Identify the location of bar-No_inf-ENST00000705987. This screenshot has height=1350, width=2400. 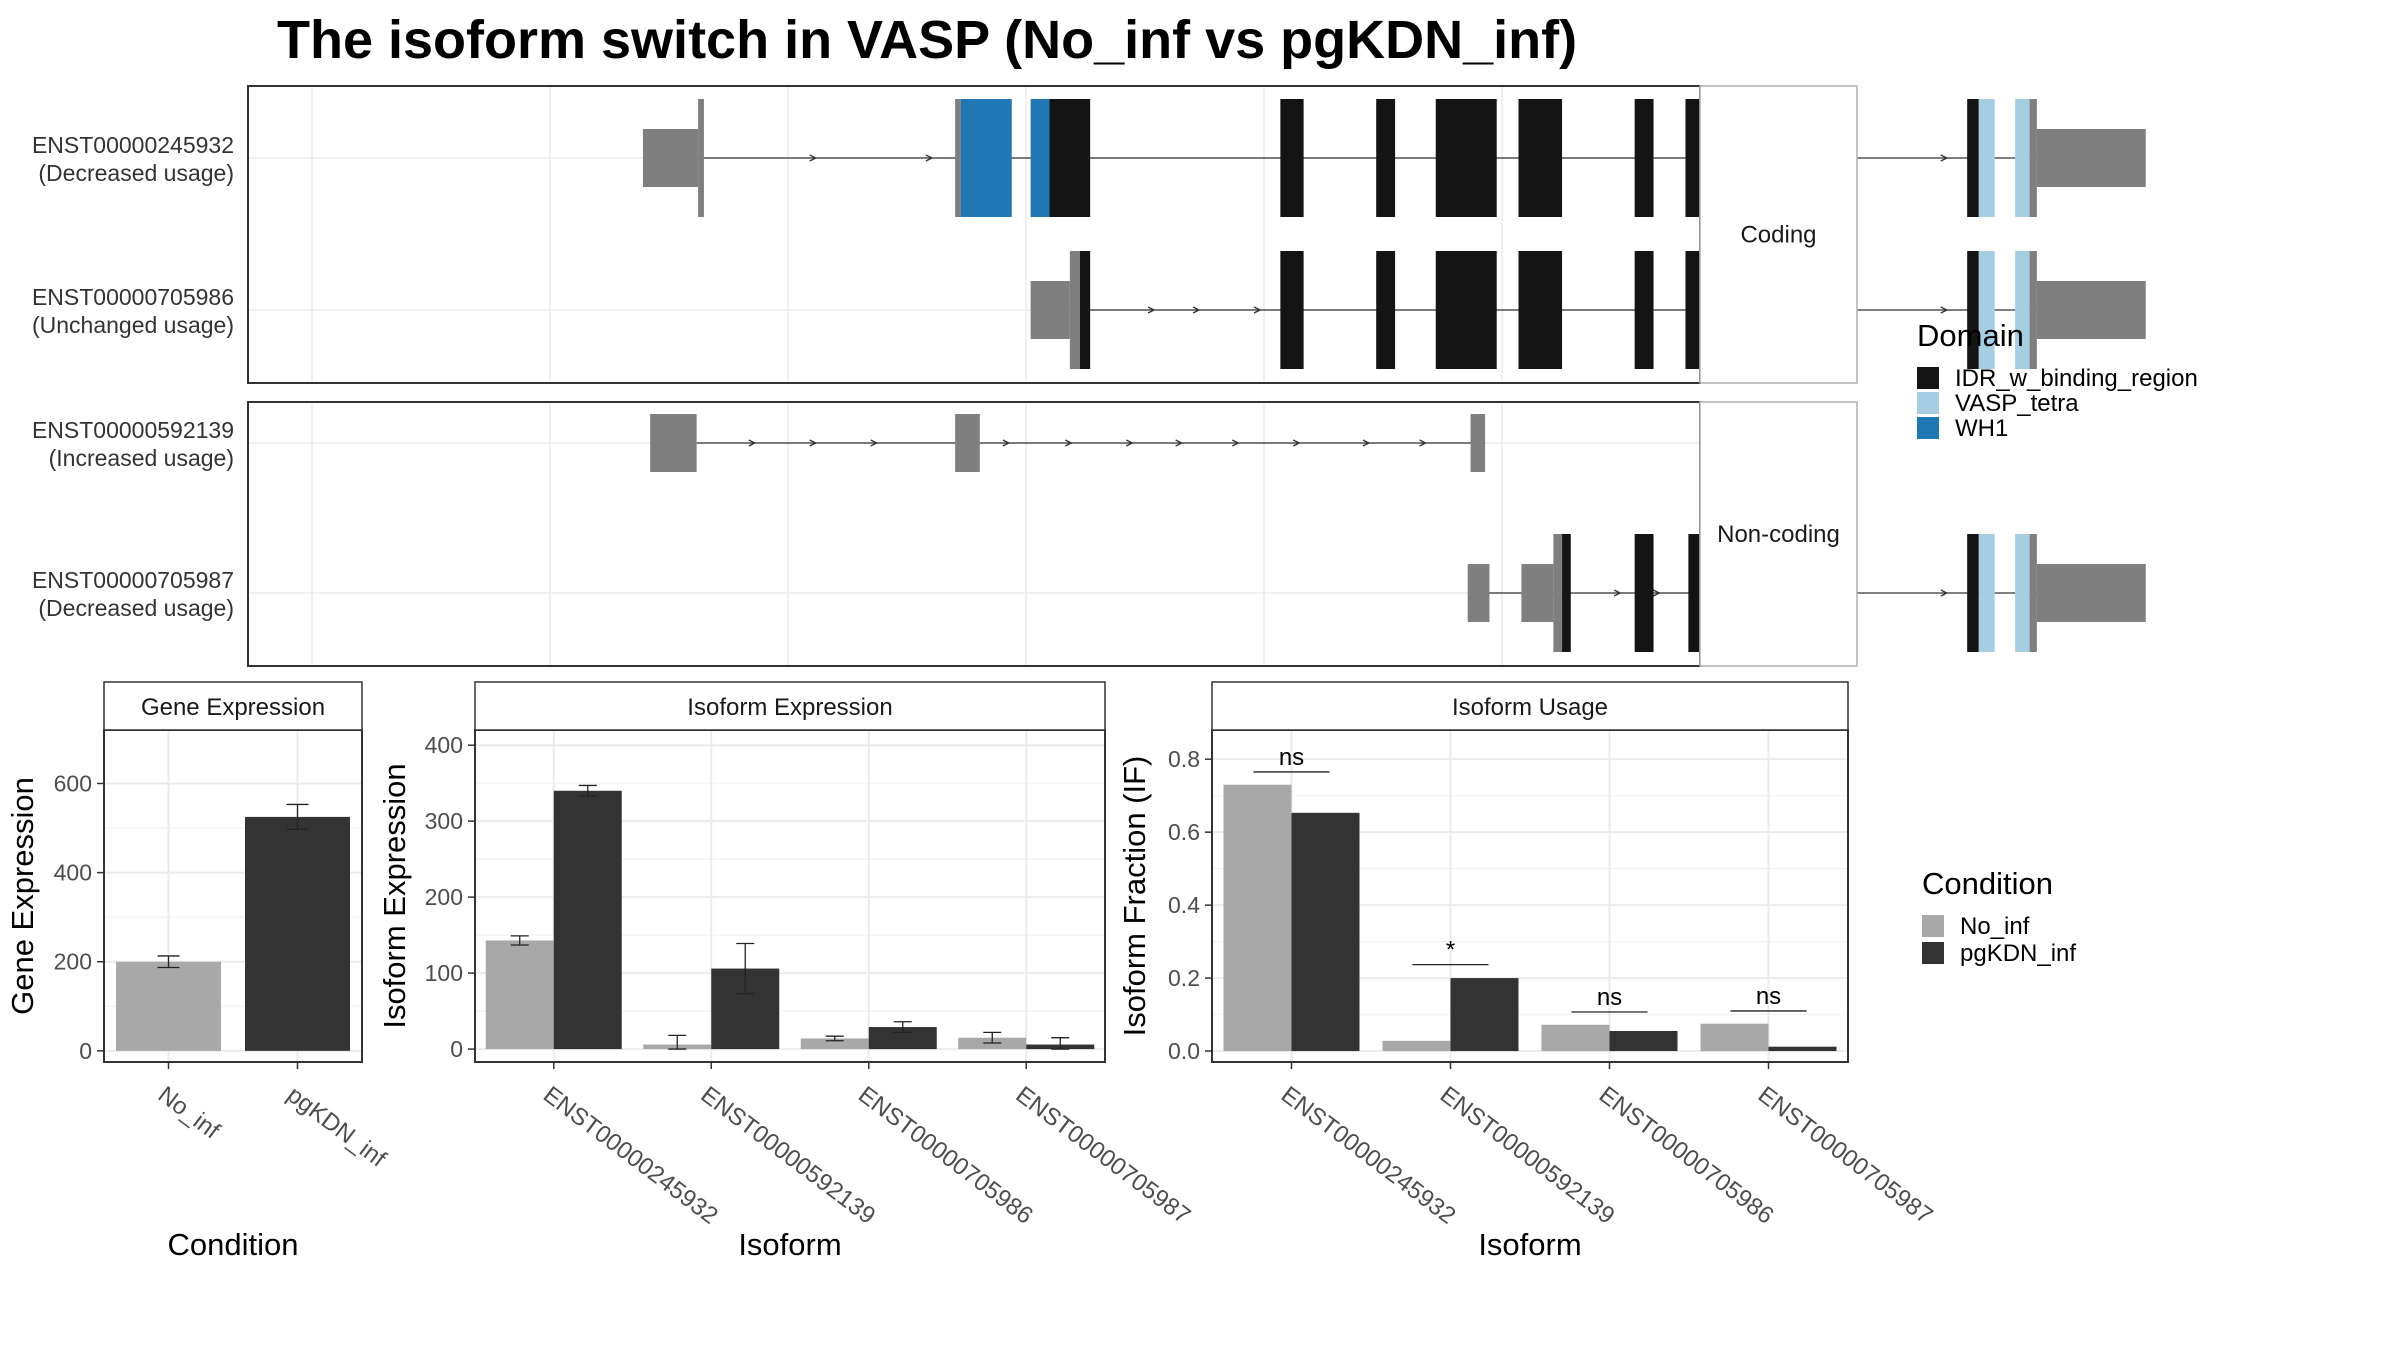
(1734, 1037).